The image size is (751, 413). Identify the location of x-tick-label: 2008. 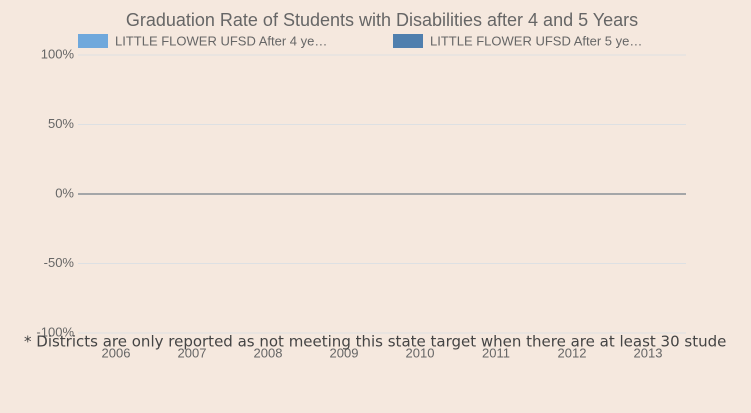
(268, 352).